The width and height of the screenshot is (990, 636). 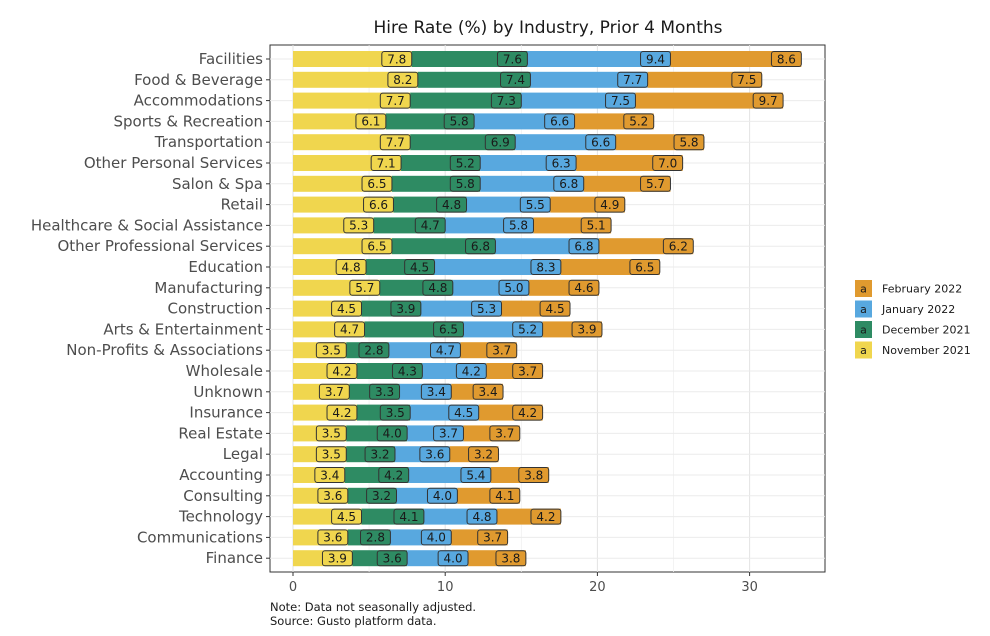 What do you see at coordinates (620, 100) in the screenshot?
I see `data-label: 7.5` at bounding box center [620, 100].